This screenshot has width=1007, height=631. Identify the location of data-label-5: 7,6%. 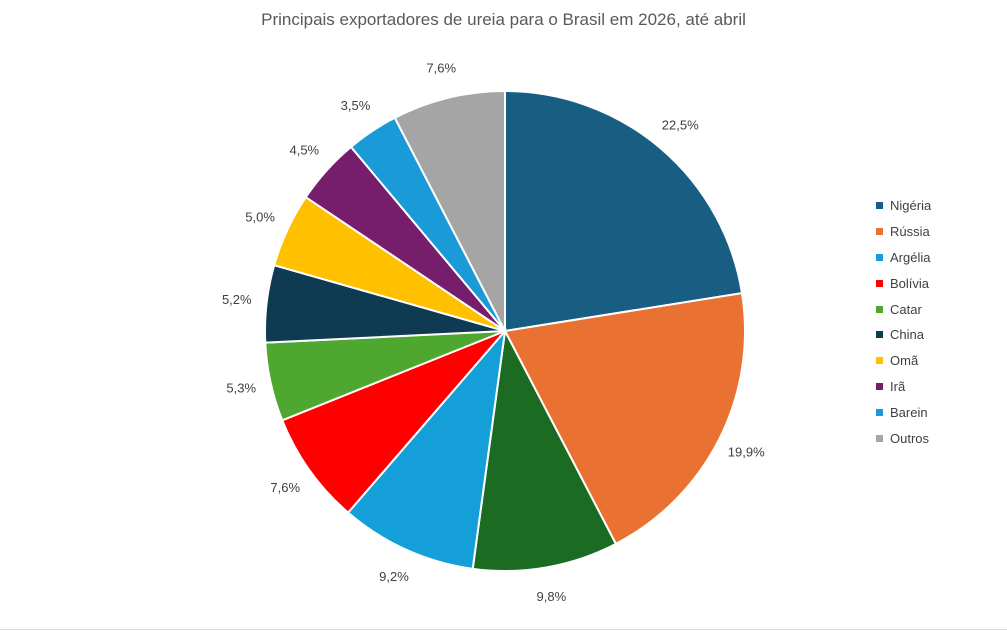
(285, 487).